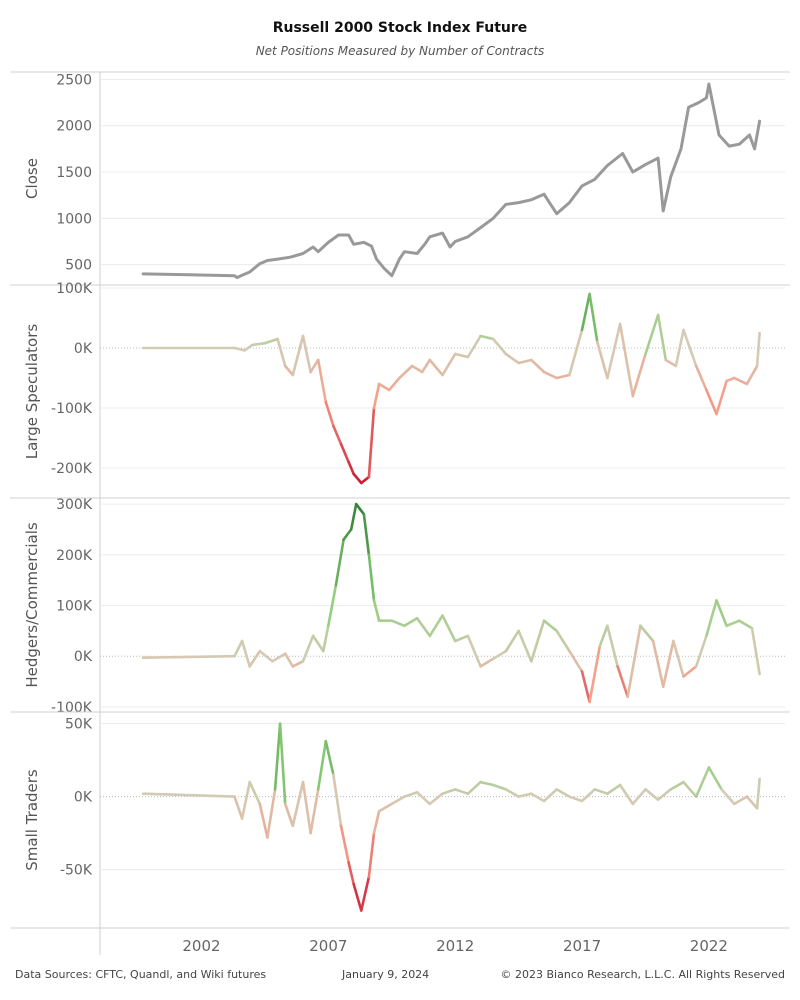  What do you see at coordinates (72, 469) in the screenshot?
I see `y-tick-label: -200K` at bounding box center [72, 469].